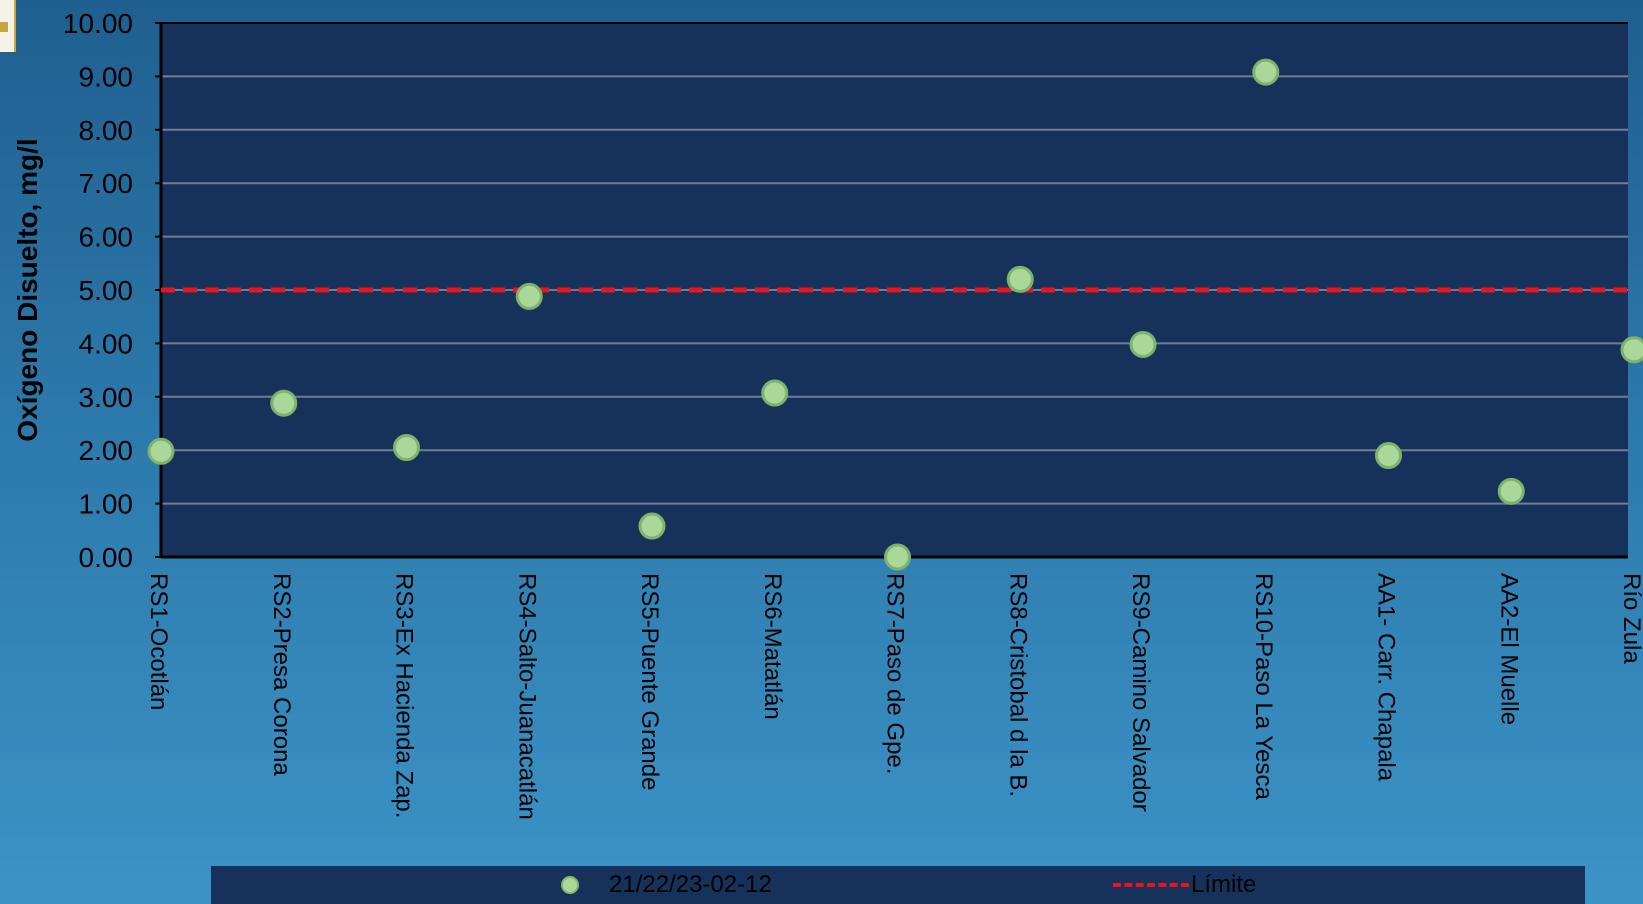  I want to click on y-axis-label: Oxígeno Disuelto, mg/l, so click(27, 289).